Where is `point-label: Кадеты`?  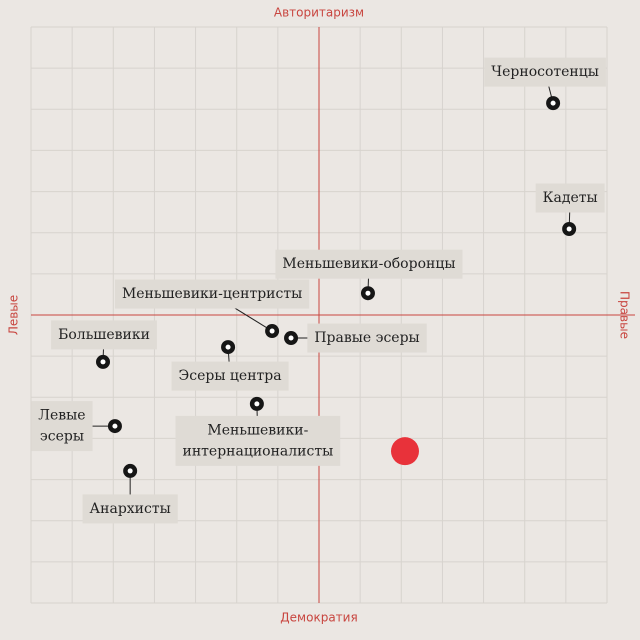
point-label: Кадеты is located at coordinates (570, 198).